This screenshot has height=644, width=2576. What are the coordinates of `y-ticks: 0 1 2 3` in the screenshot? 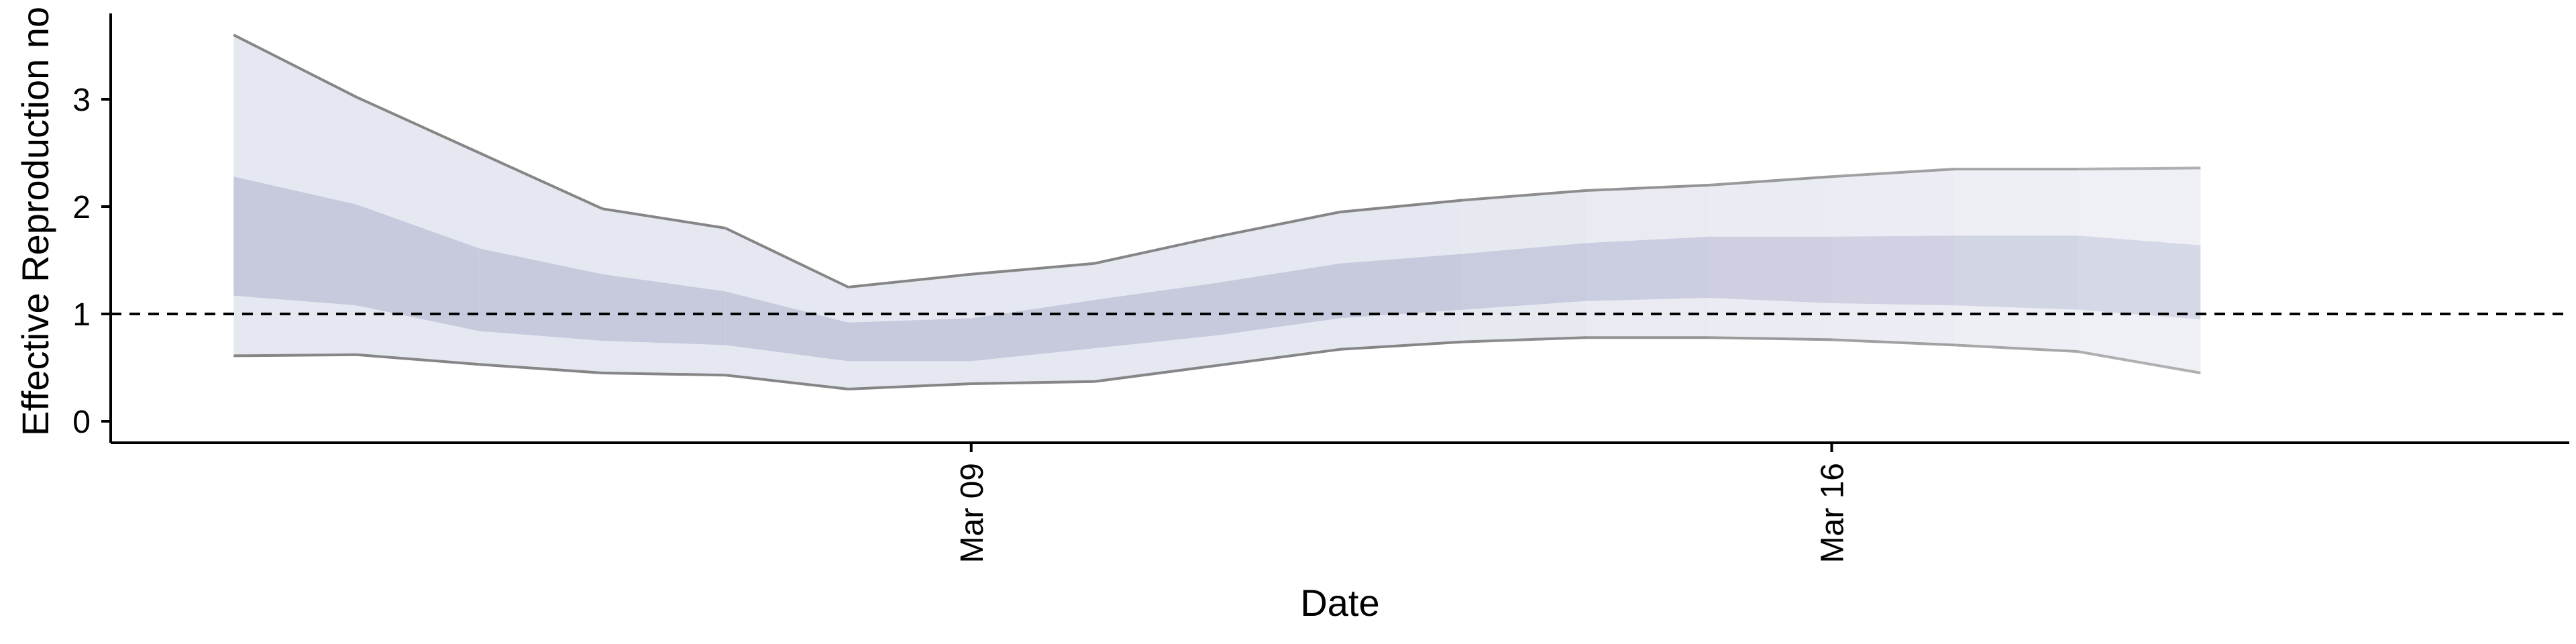 It's located at (91, 261).